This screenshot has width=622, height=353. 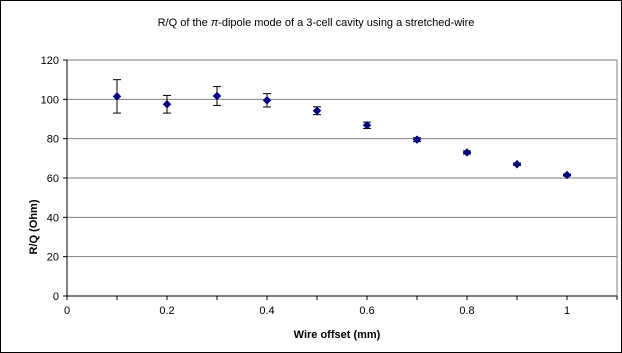 What do you see at coordinates (366, 311) in the screenshot?
I see `x-tick-label: 0.6` at bounding box center [366, 311].